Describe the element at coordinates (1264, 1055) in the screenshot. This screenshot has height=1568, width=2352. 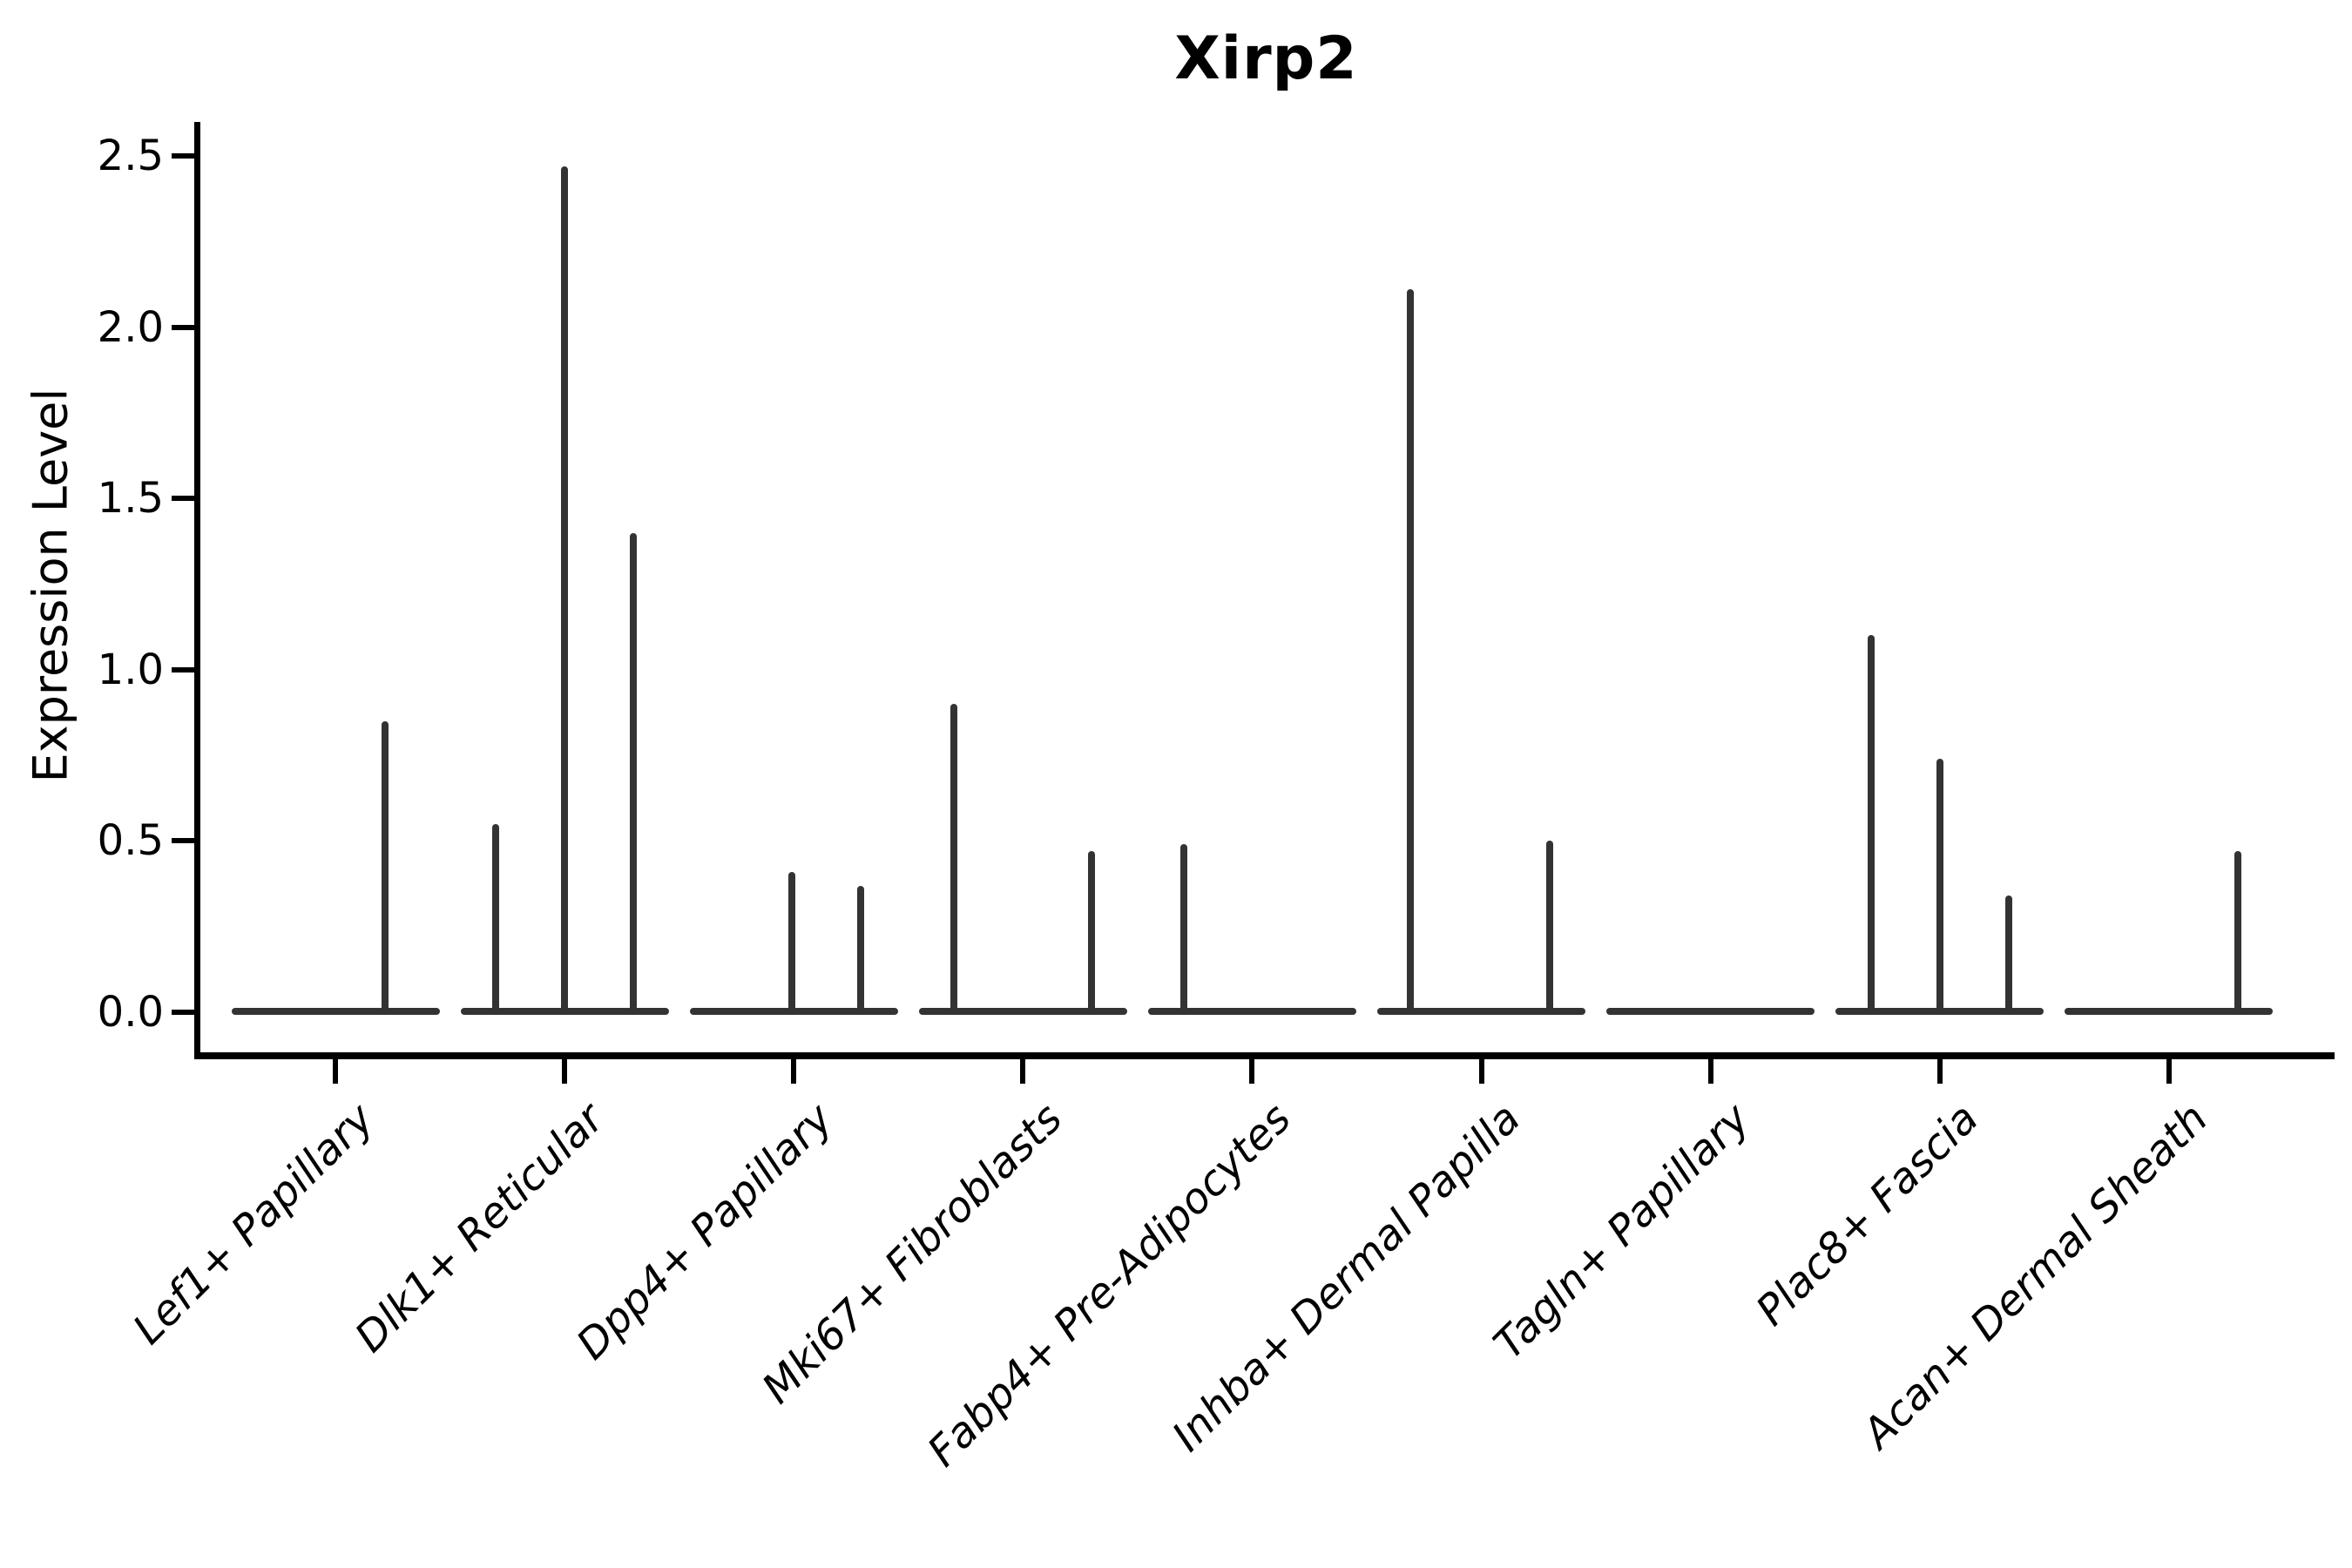
I see `x-axis-spine` at that location.